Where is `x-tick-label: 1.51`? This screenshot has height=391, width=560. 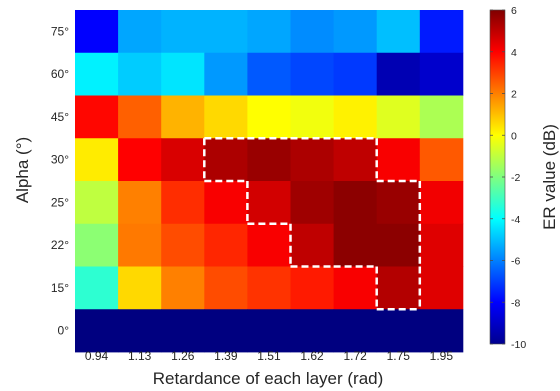
x-tick-label: 1.51 is located at coordinates (269, 356).